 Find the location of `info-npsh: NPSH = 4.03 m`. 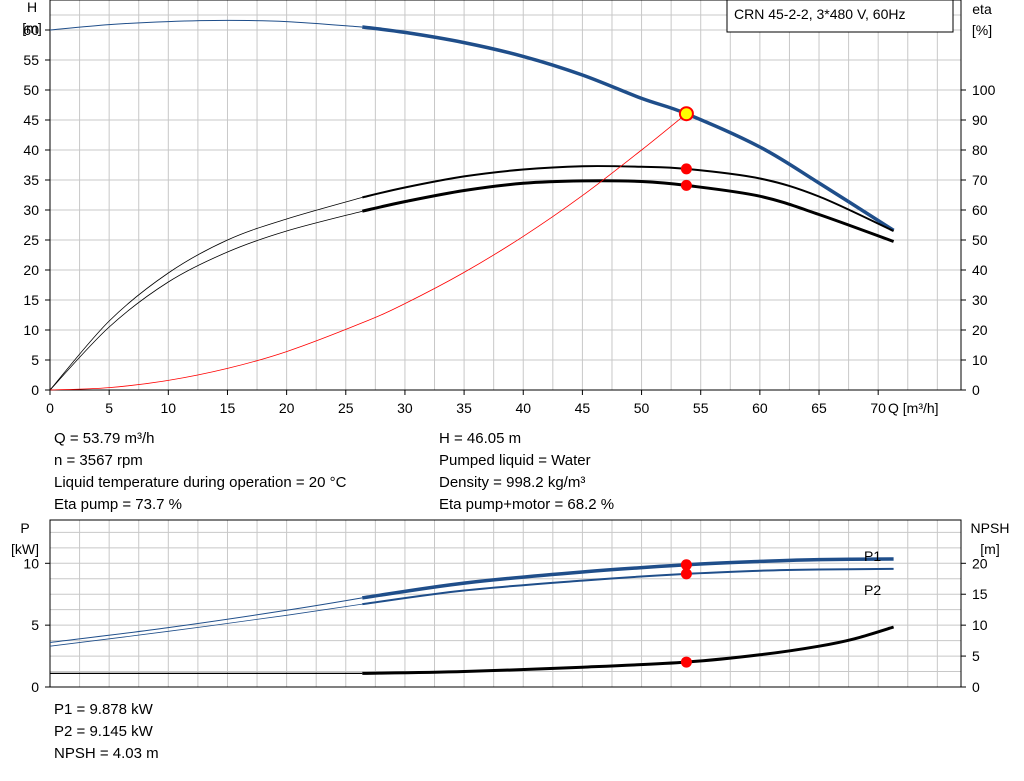

info-npsh: NPSH = 4.03 m is located at coordinates (106, 753).